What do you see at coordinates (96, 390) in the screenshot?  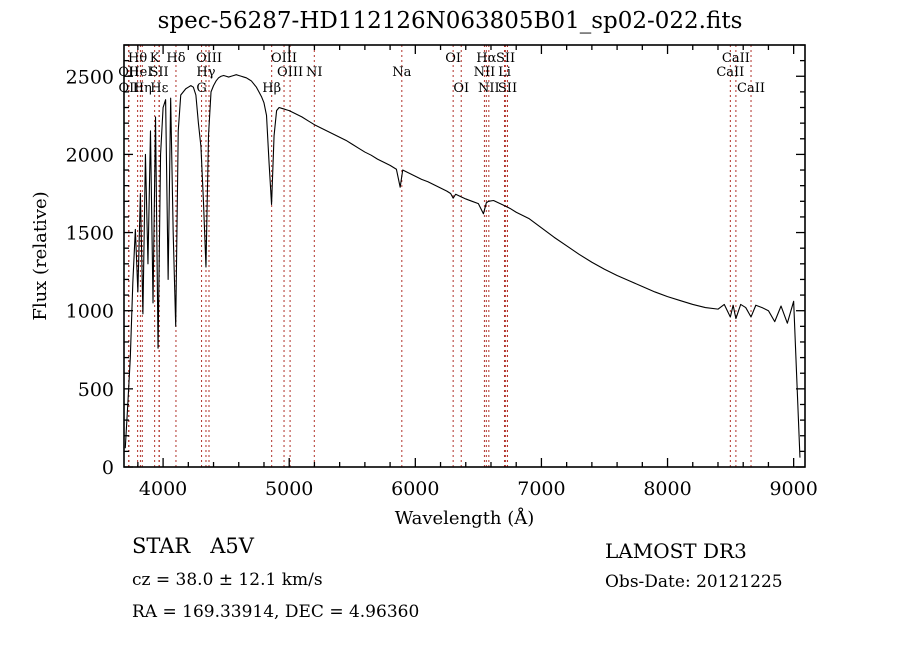 I see `y-tick-label: 500` at bounding box center [96, 390].